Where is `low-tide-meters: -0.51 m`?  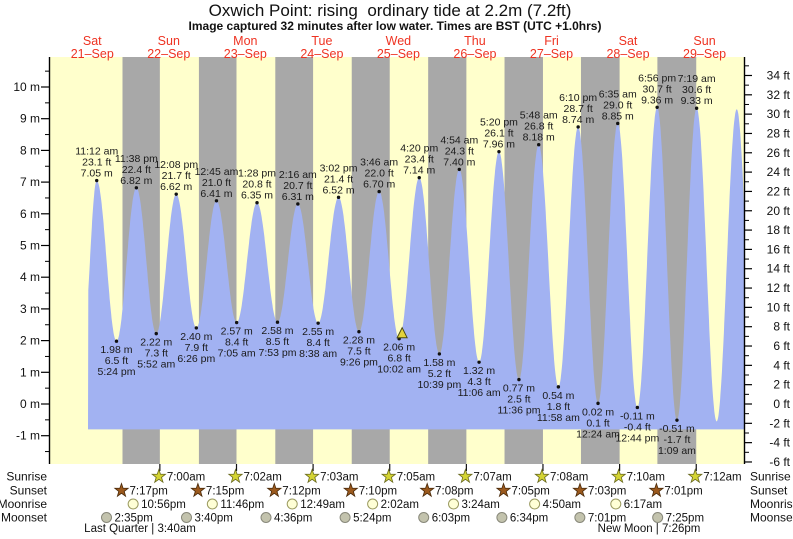
low-tide-meters: -0.51 m is located at coordinates (677, 429).